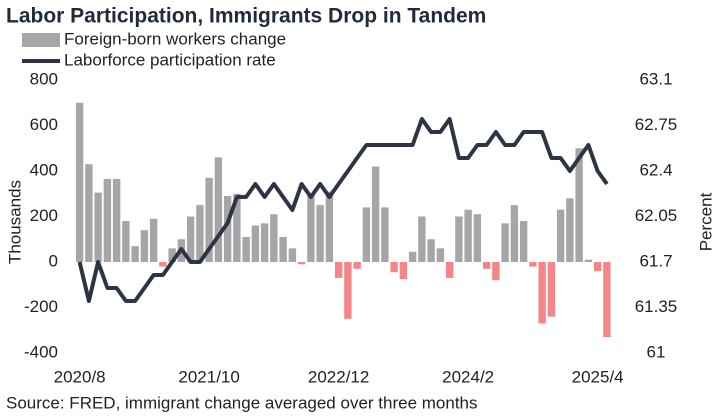 The width and height of the screenshot is (722, 418). I want to click on legend-label: Laborforce participation rate, so click(170, 59).